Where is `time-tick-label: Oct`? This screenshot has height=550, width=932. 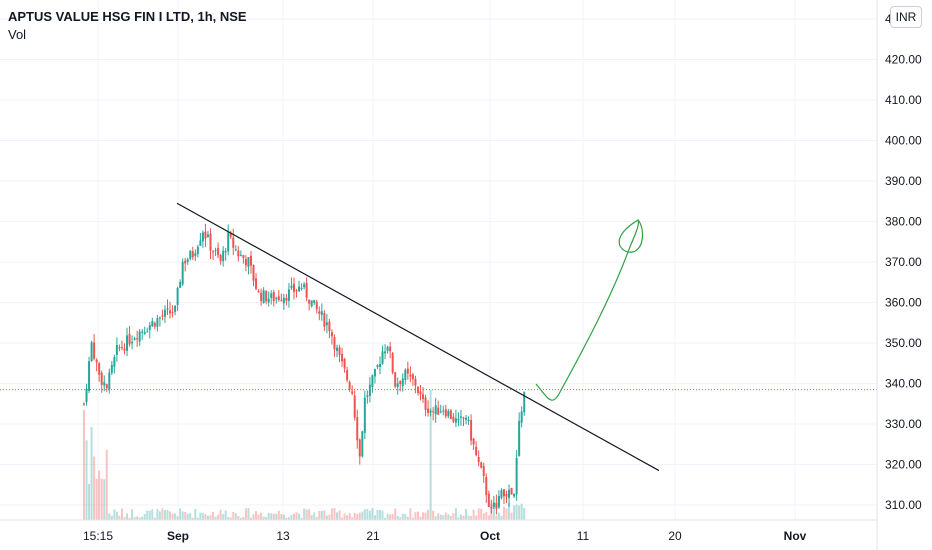
time-tick-label: Oct is located at coordinates (490, 536).